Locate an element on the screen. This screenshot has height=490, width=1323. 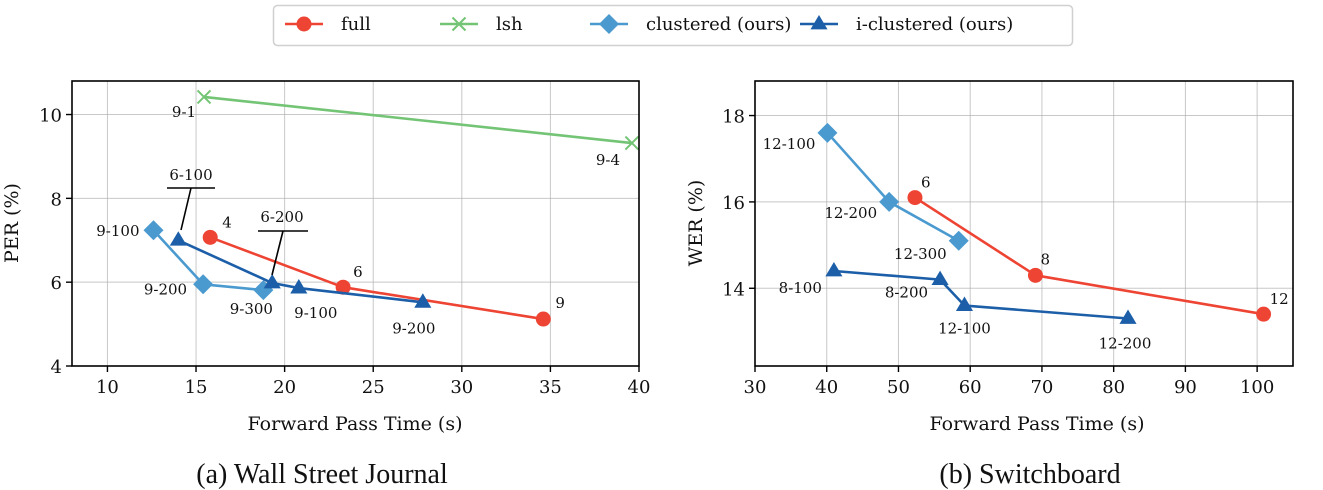
legend-entry-clustered-ours: clustered (ours) is located at coordinates (690, 24).